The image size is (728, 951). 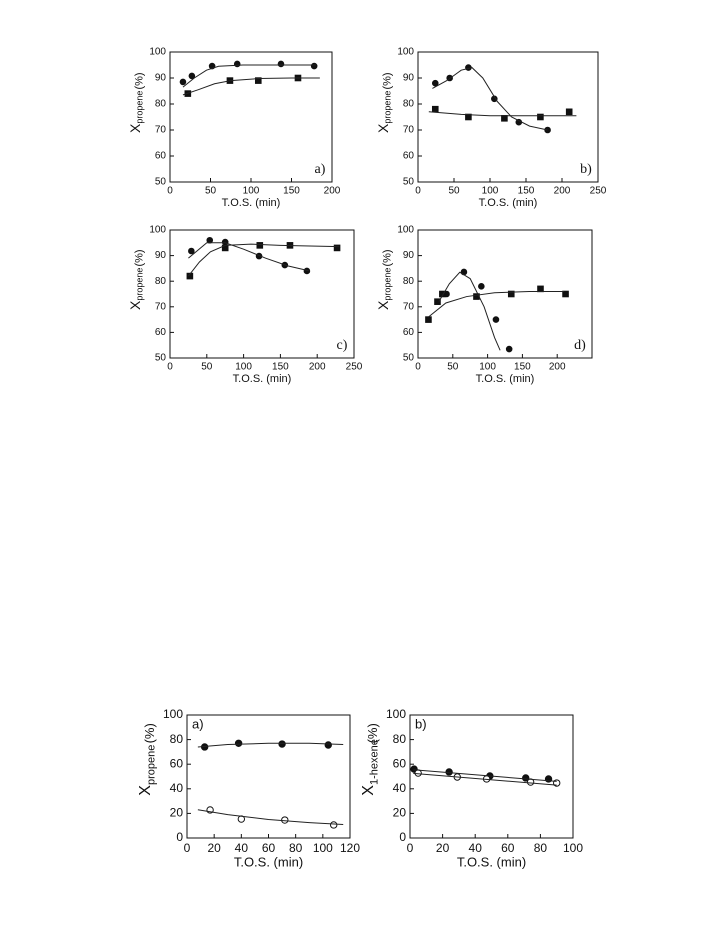 I want to click on y-axis-subscript: propene, so click(x=140, y=107).